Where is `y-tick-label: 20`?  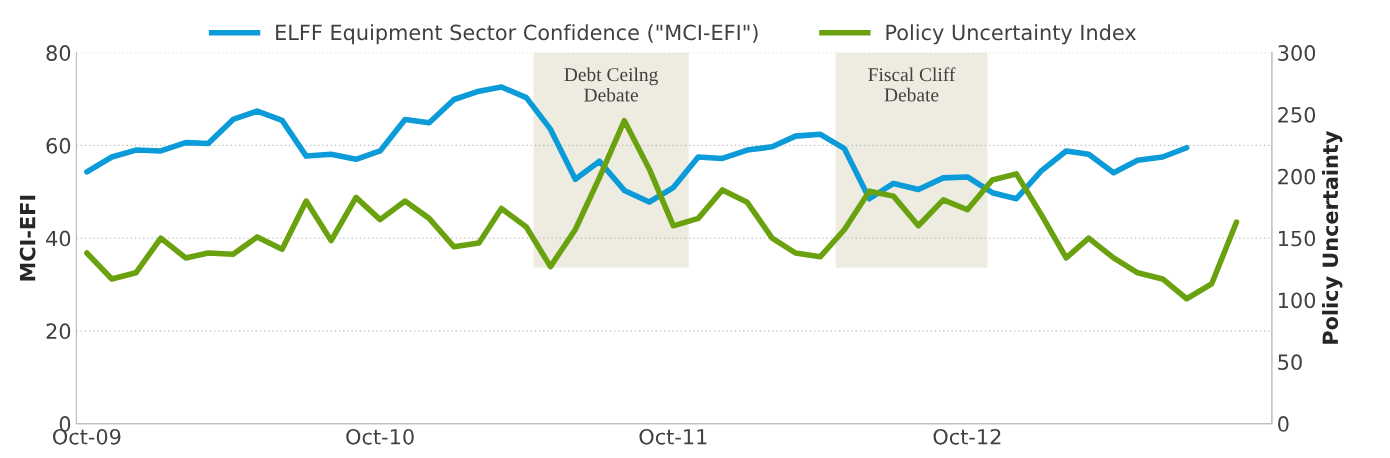 y-tick-label: 20 is located at coordinates (58, 331).